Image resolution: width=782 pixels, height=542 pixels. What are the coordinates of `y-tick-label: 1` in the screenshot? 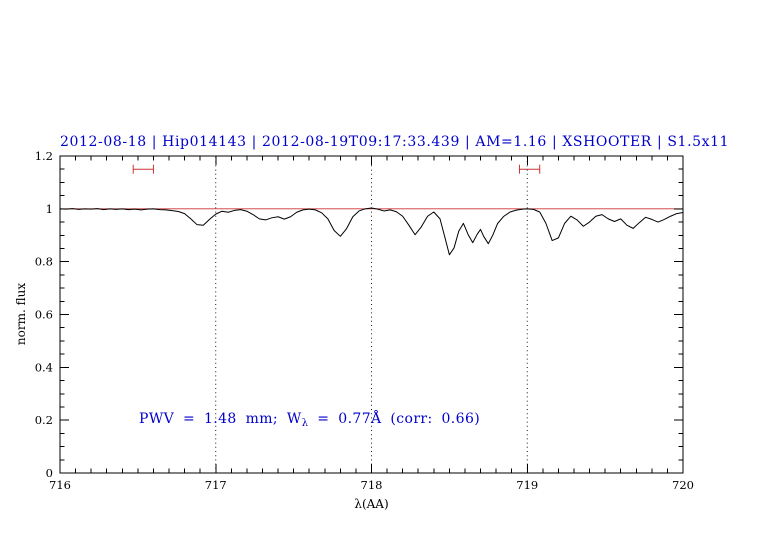 It's located at (49, 209).